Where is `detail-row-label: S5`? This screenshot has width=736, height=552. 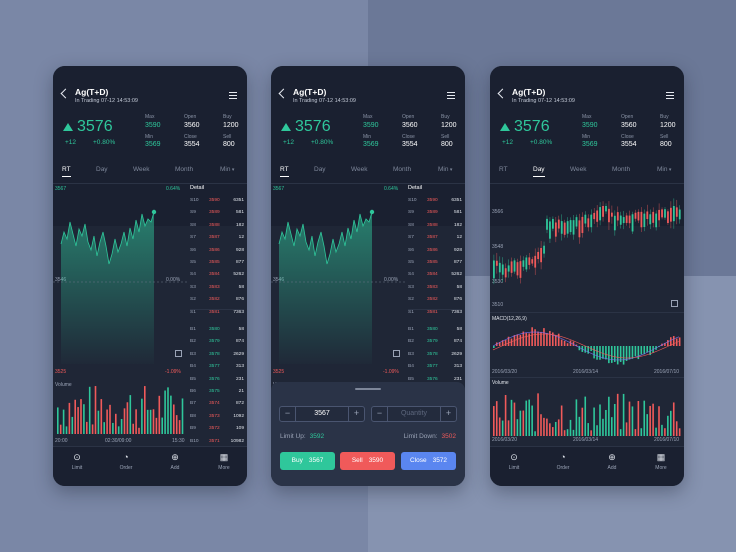 detail-row-label: S5 is located at coordinates (193, 262).